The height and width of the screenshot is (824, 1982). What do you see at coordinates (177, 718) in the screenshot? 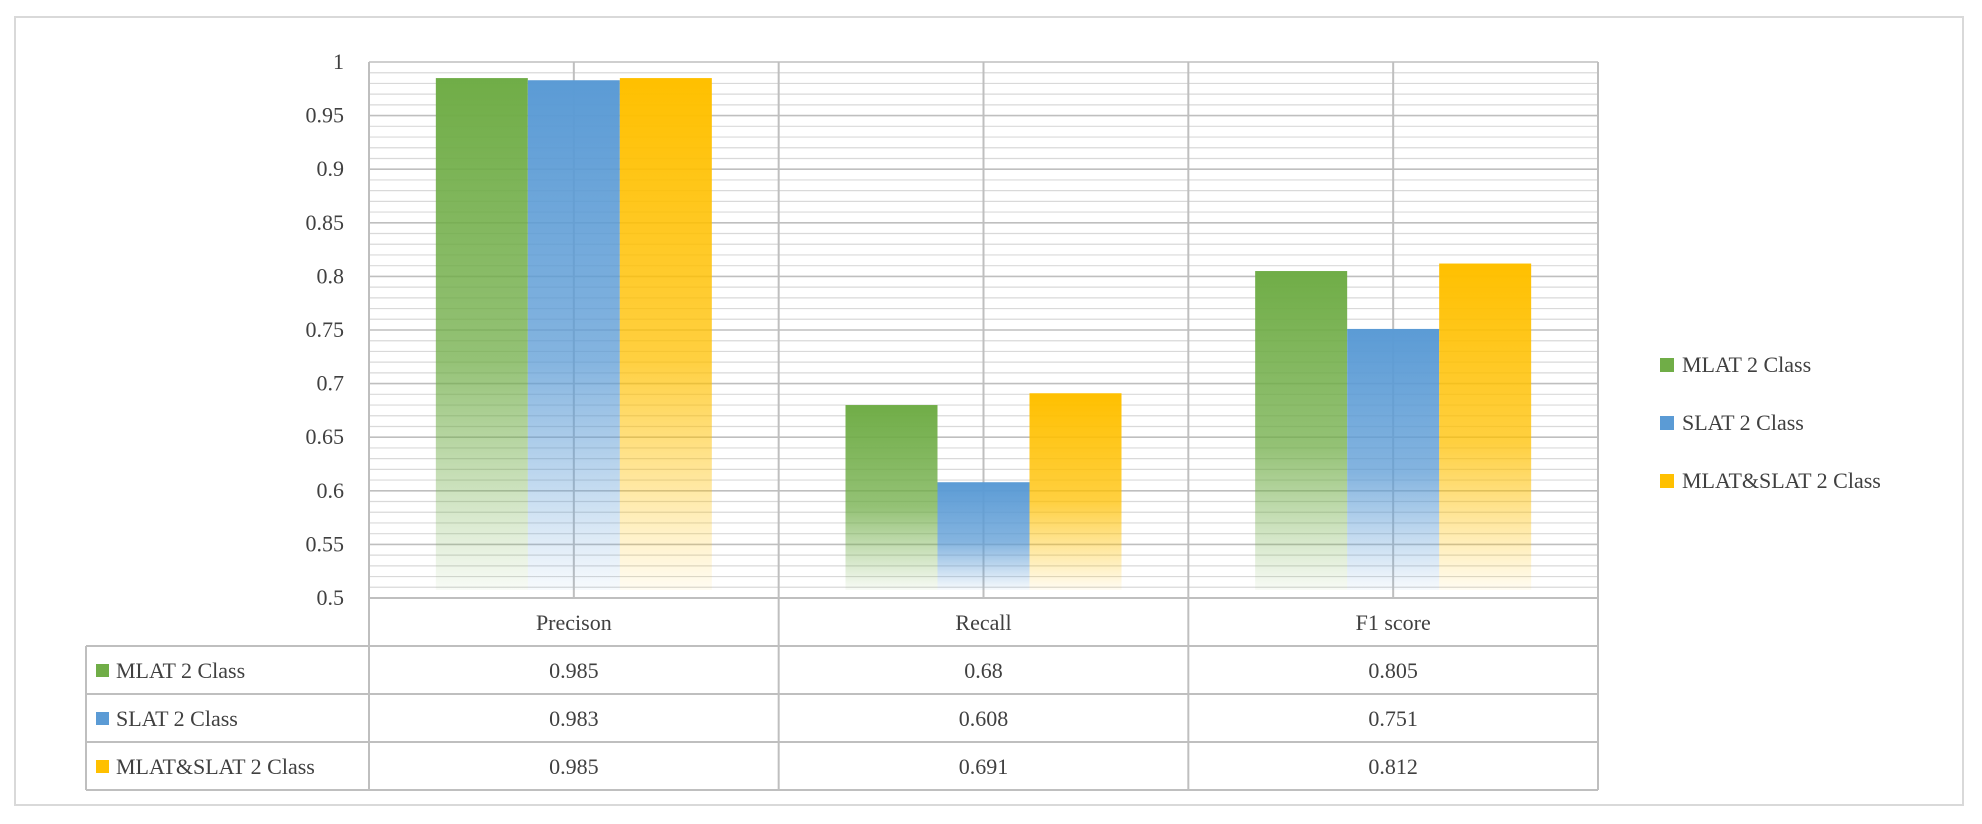
I see `table-series-label: SLAT 2 Class` at bounding box center [177, 718].